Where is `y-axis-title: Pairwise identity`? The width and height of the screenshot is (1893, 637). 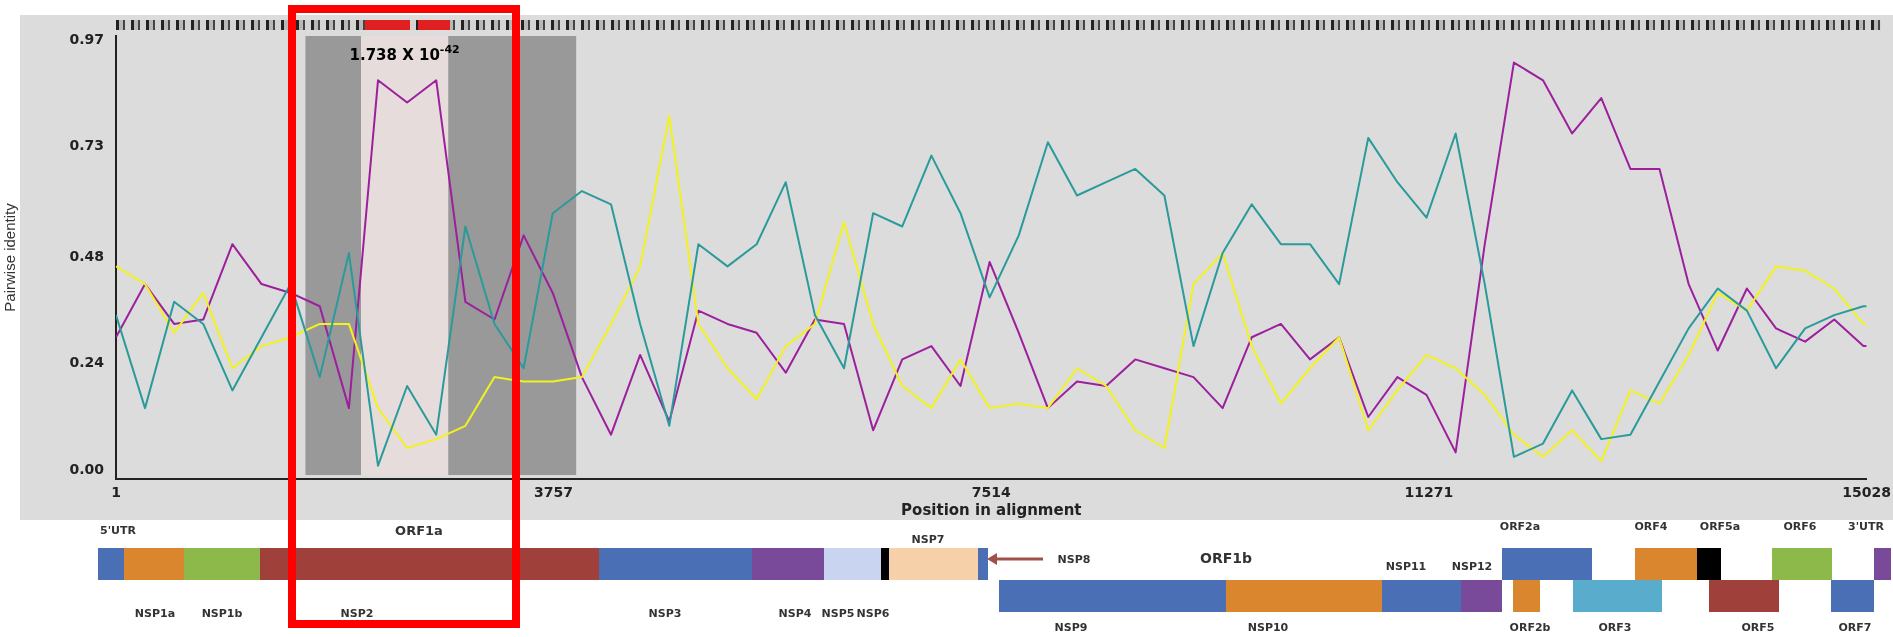 y-axis-title: Pairwise identity is located at coordinates (10, 257).